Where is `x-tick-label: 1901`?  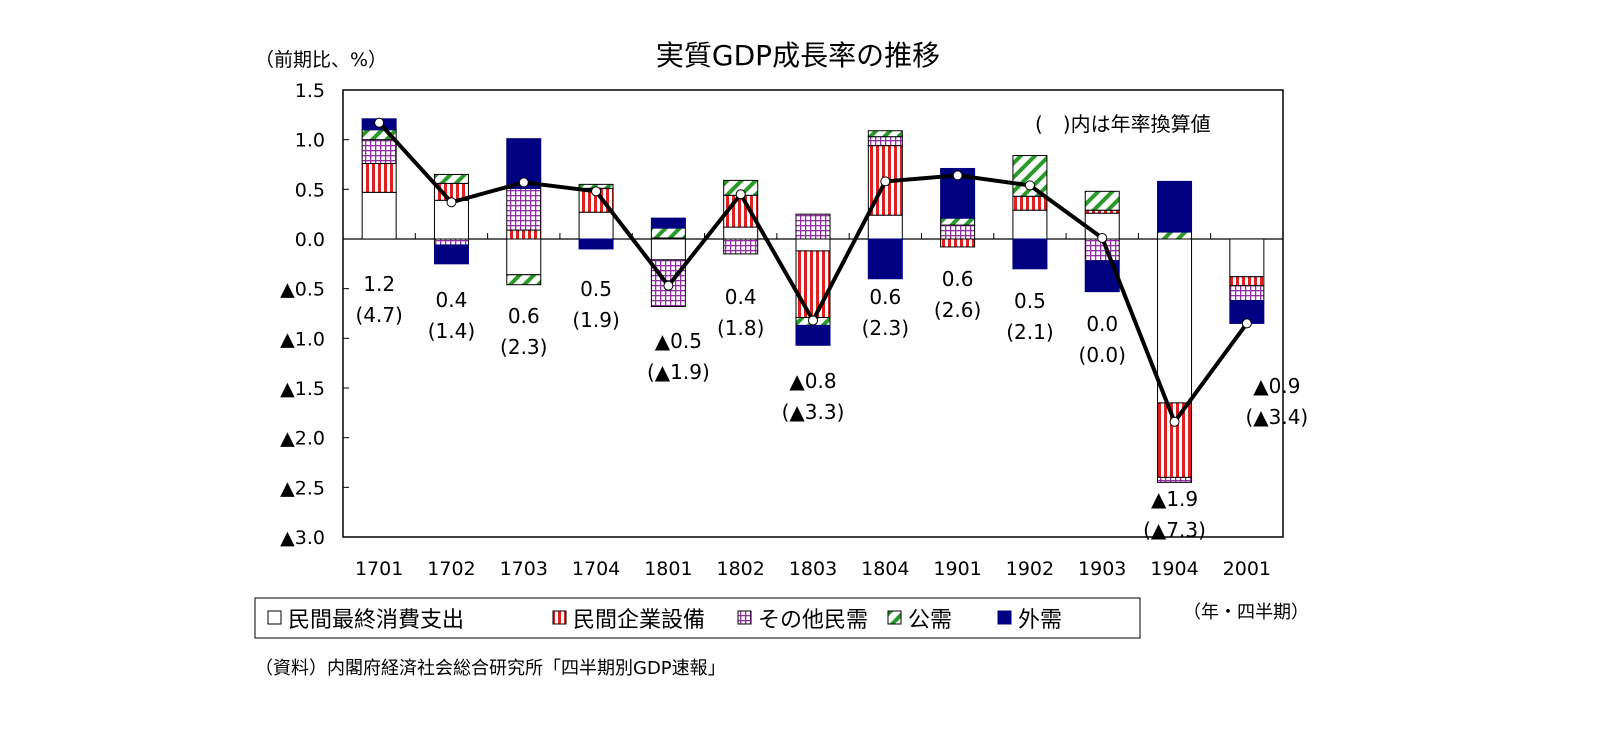
x-tick-label: 1901 is located at coordinates (957, 569).